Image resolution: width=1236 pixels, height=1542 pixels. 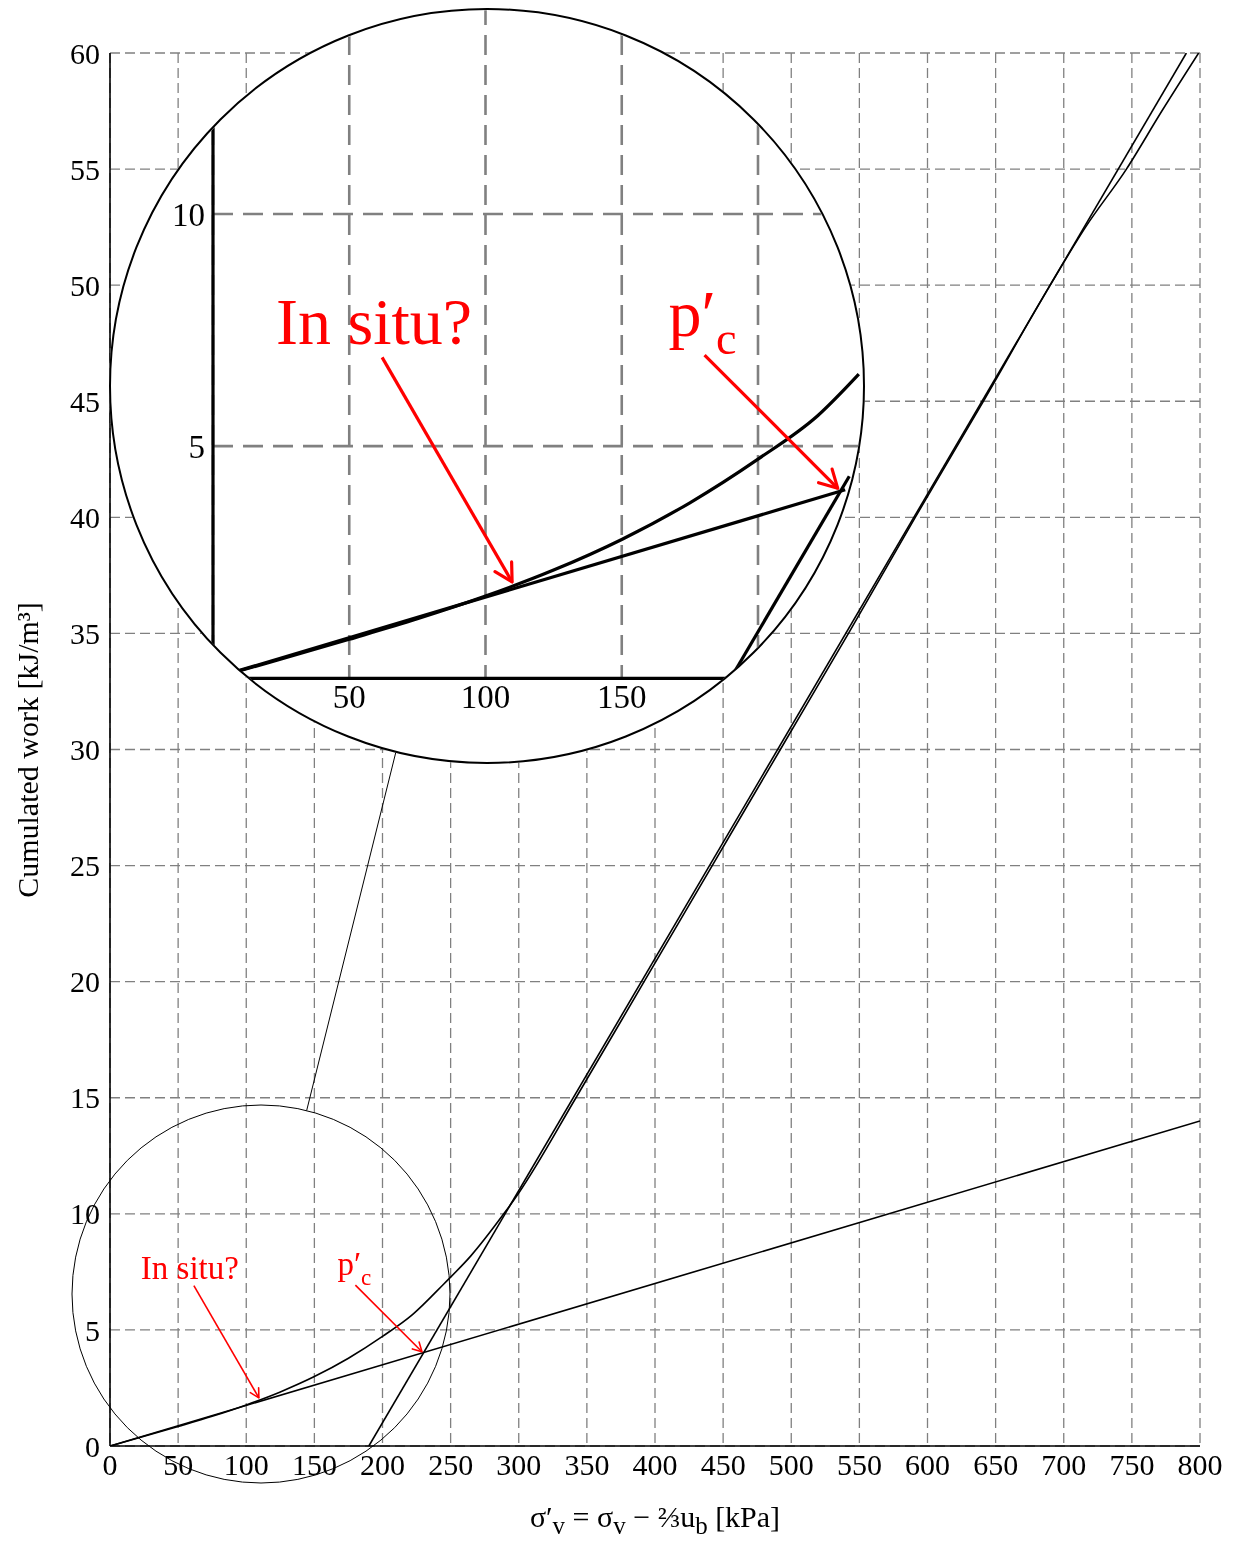 What do you see at coordinates (85, 1098) in the screenshot?
I see `y-tick-label: 15` at bounding box center [85, 1098].